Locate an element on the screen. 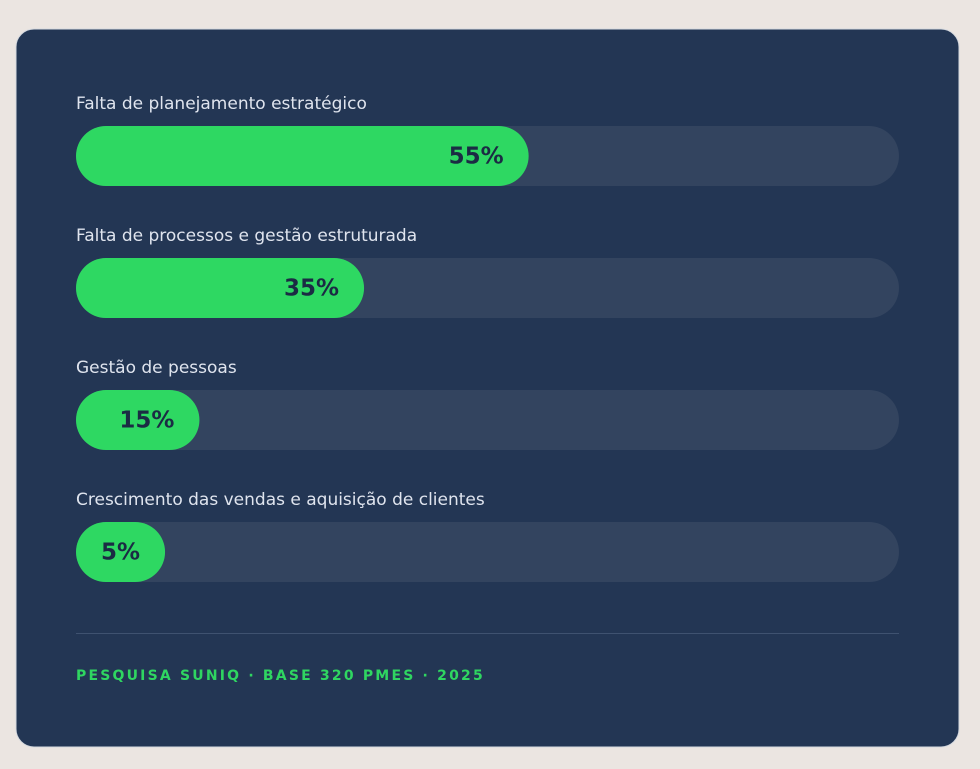 The width and height of the screenshot is (980, 769). category-label: Falta de processos e gestão estruturada is located at coordinates (246, 236).